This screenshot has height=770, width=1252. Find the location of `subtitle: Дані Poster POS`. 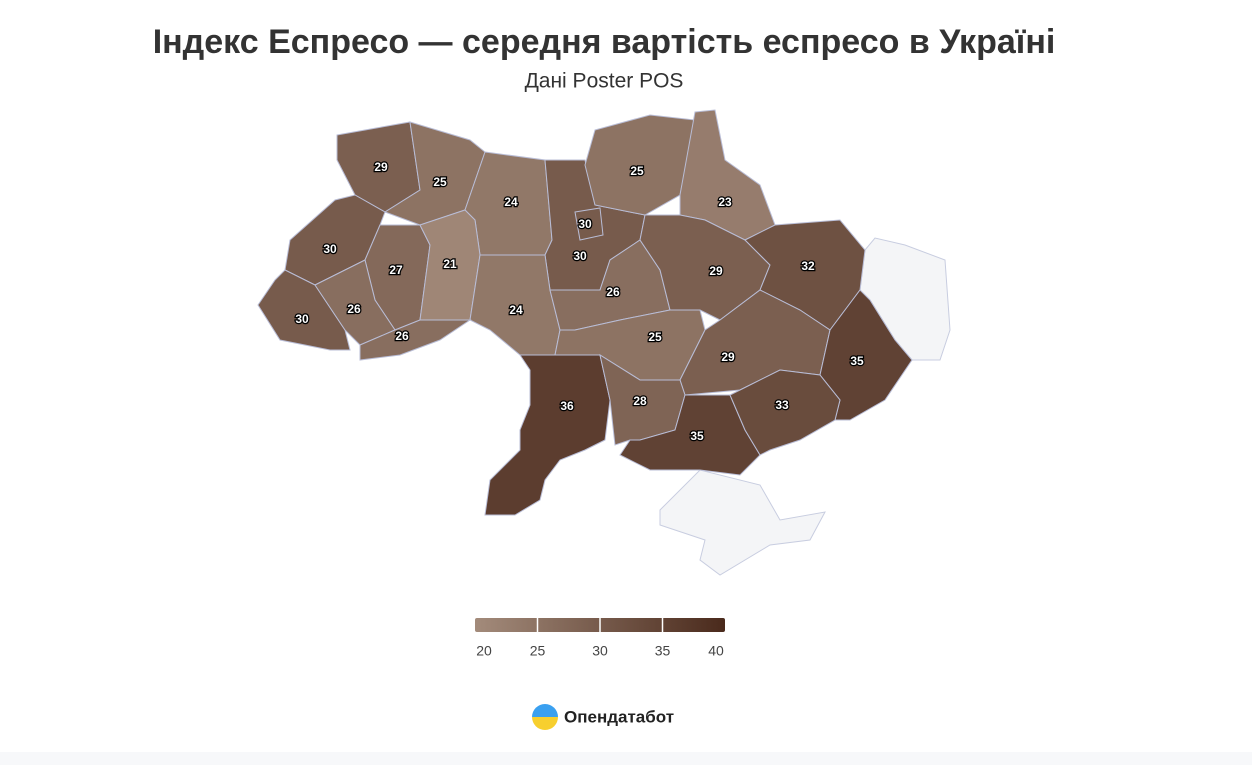

subtitle: Дані Poster POS is located at coordinates (604, 81).